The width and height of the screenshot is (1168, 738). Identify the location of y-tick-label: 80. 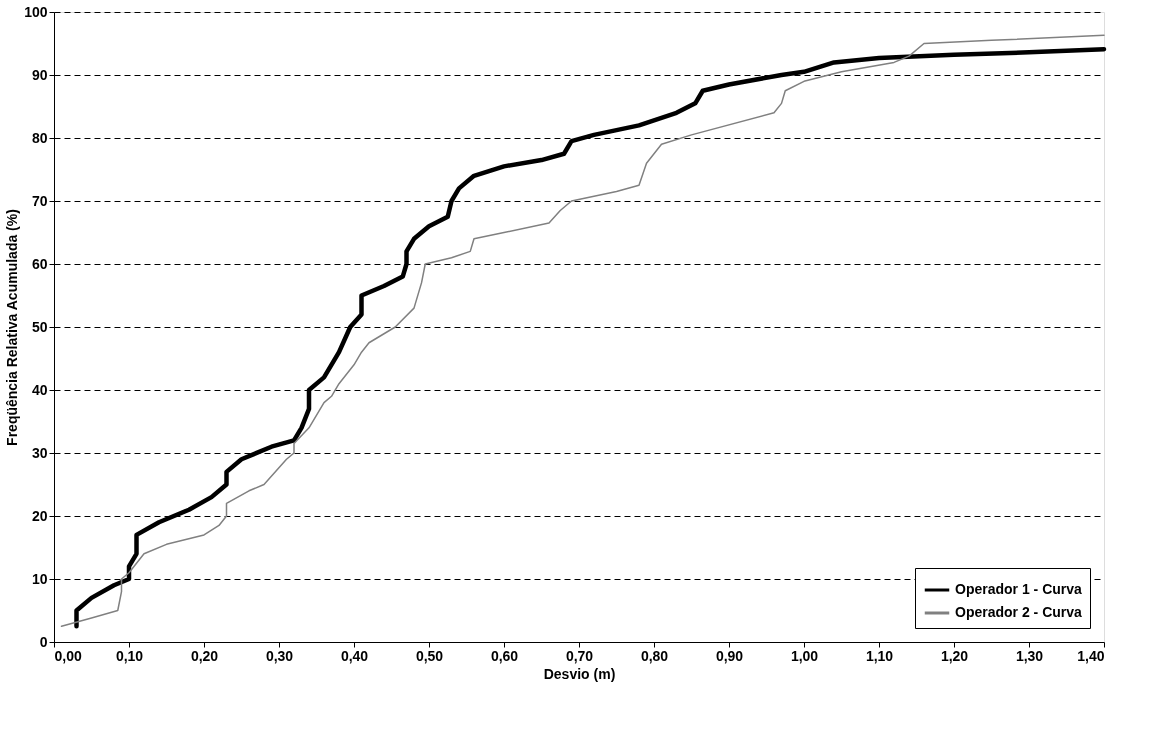
(39, 137).